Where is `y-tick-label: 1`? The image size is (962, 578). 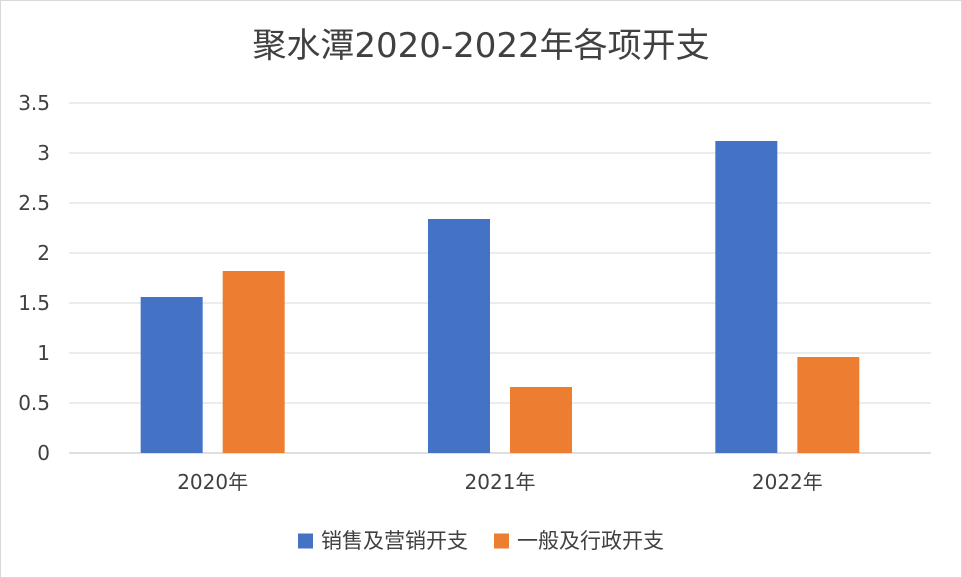 y-tick-label: 1 is located at coordinates (43, 353).